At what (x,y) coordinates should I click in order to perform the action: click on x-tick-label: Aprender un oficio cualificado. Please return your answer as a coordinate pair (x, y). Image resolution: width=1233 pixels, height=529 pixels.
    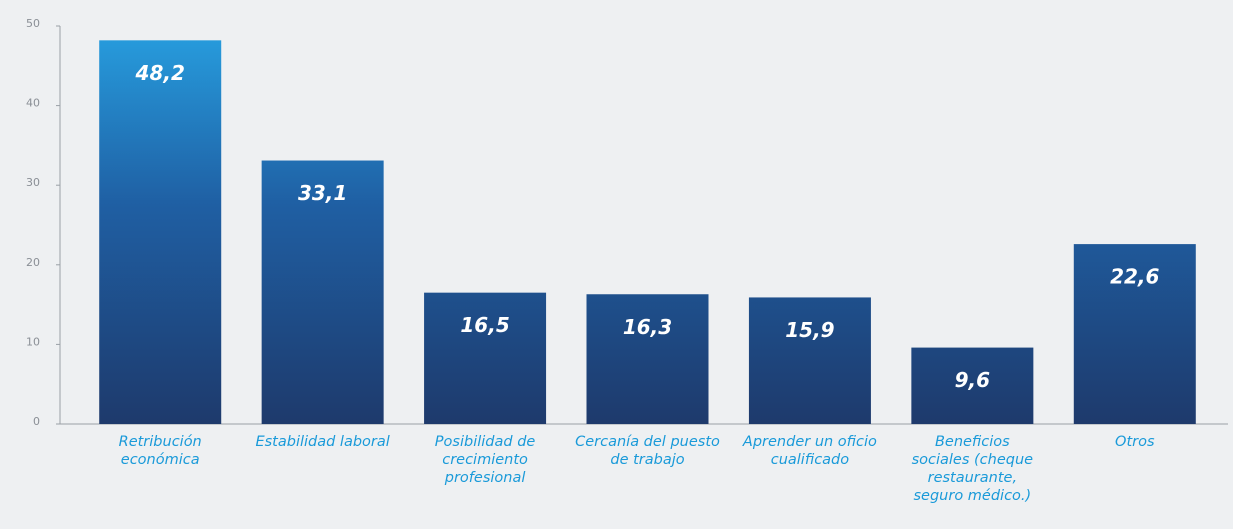
    Looking at the image, I should click on (809, 451).